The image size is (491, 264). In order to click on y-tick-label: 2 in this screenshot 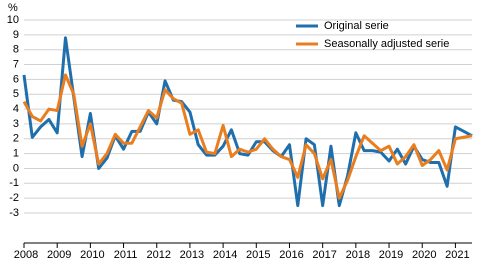, I will do `click(16, 139)`.